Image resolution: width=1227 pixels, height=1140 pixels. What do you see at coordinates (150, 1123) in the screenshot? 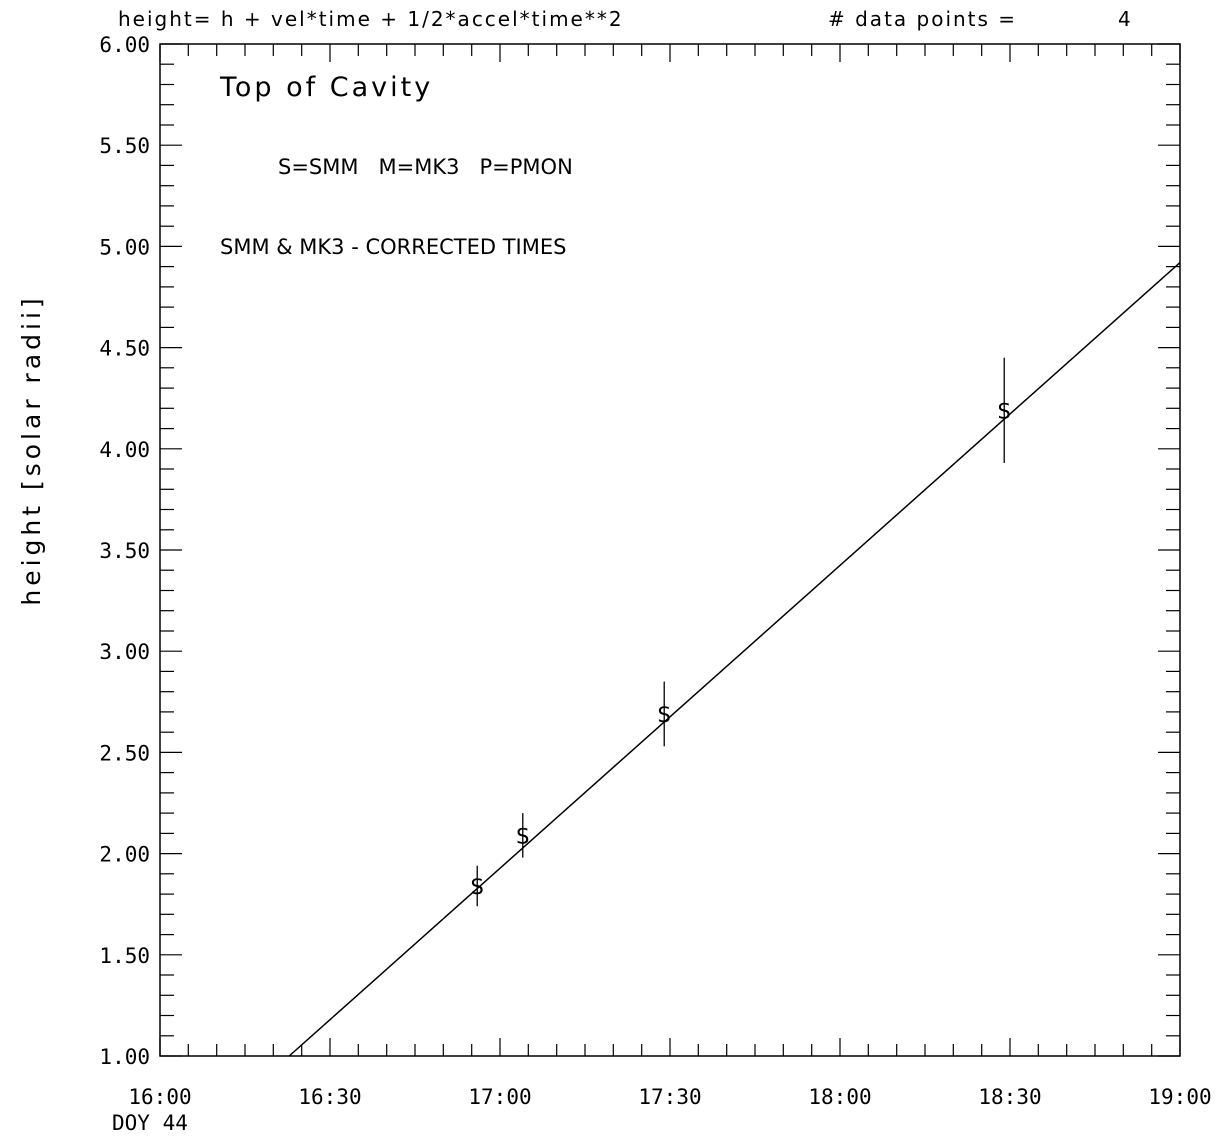
I see `x-sublabel: DOY 44` at bounding box center [150, 1123].